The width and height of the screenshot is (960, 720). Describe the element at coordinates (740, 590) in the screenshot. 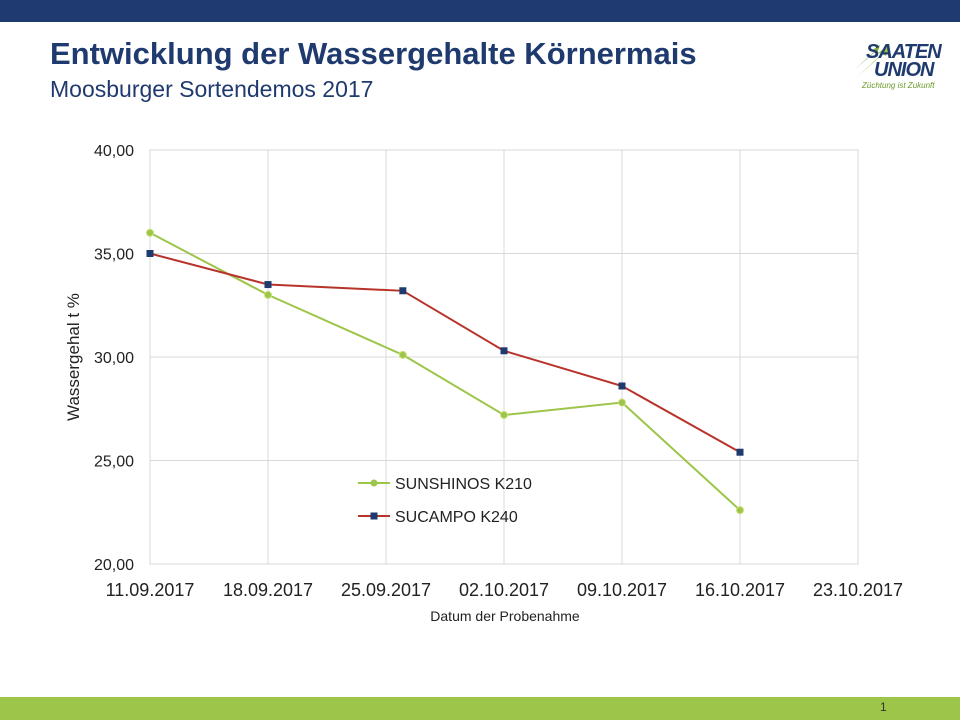

I see `x-tick-label: 16.10.2017` at that location.